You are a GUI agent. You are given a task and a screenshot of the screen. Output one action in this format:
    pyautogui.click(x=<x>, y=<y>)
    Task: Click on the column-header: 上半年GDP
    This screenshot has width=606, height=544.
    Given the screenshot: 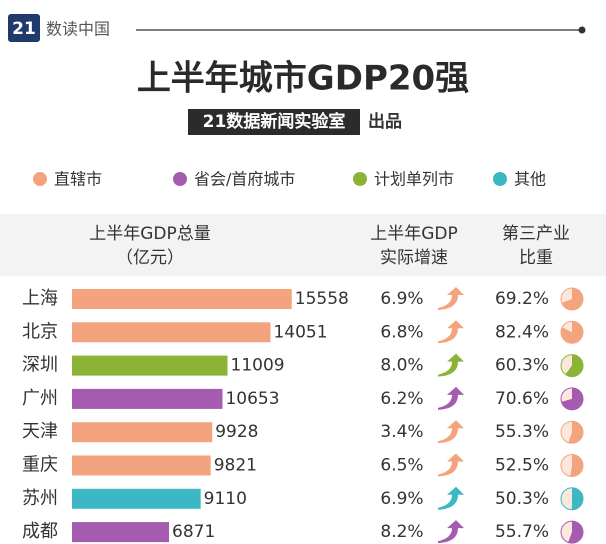 What is the action you would take?
    pyautogui.click(x=414, y=234)
    